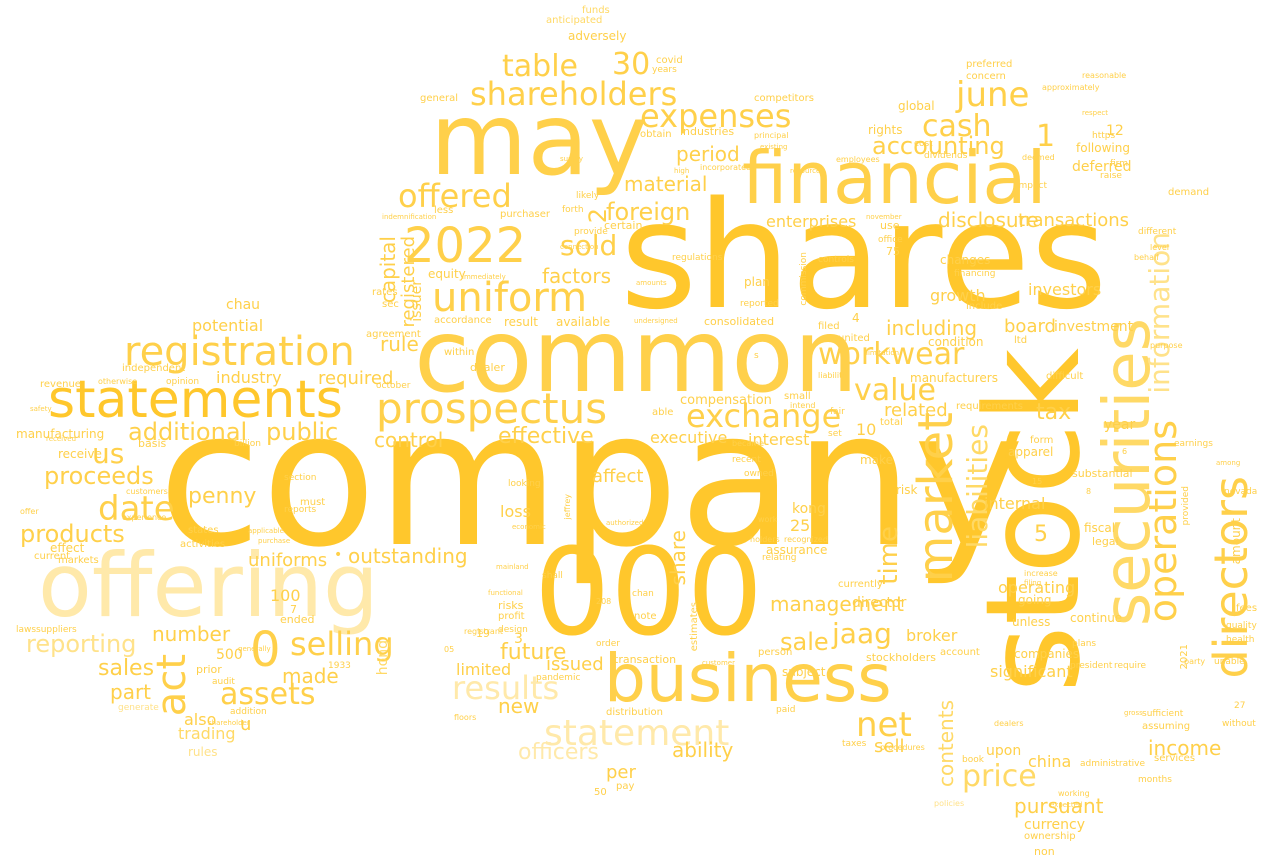 This screenshot has width=1280, height=863. Describe the element at coordinates (385, 292) in the screenshot. I see `word-rates: rates` at that location.